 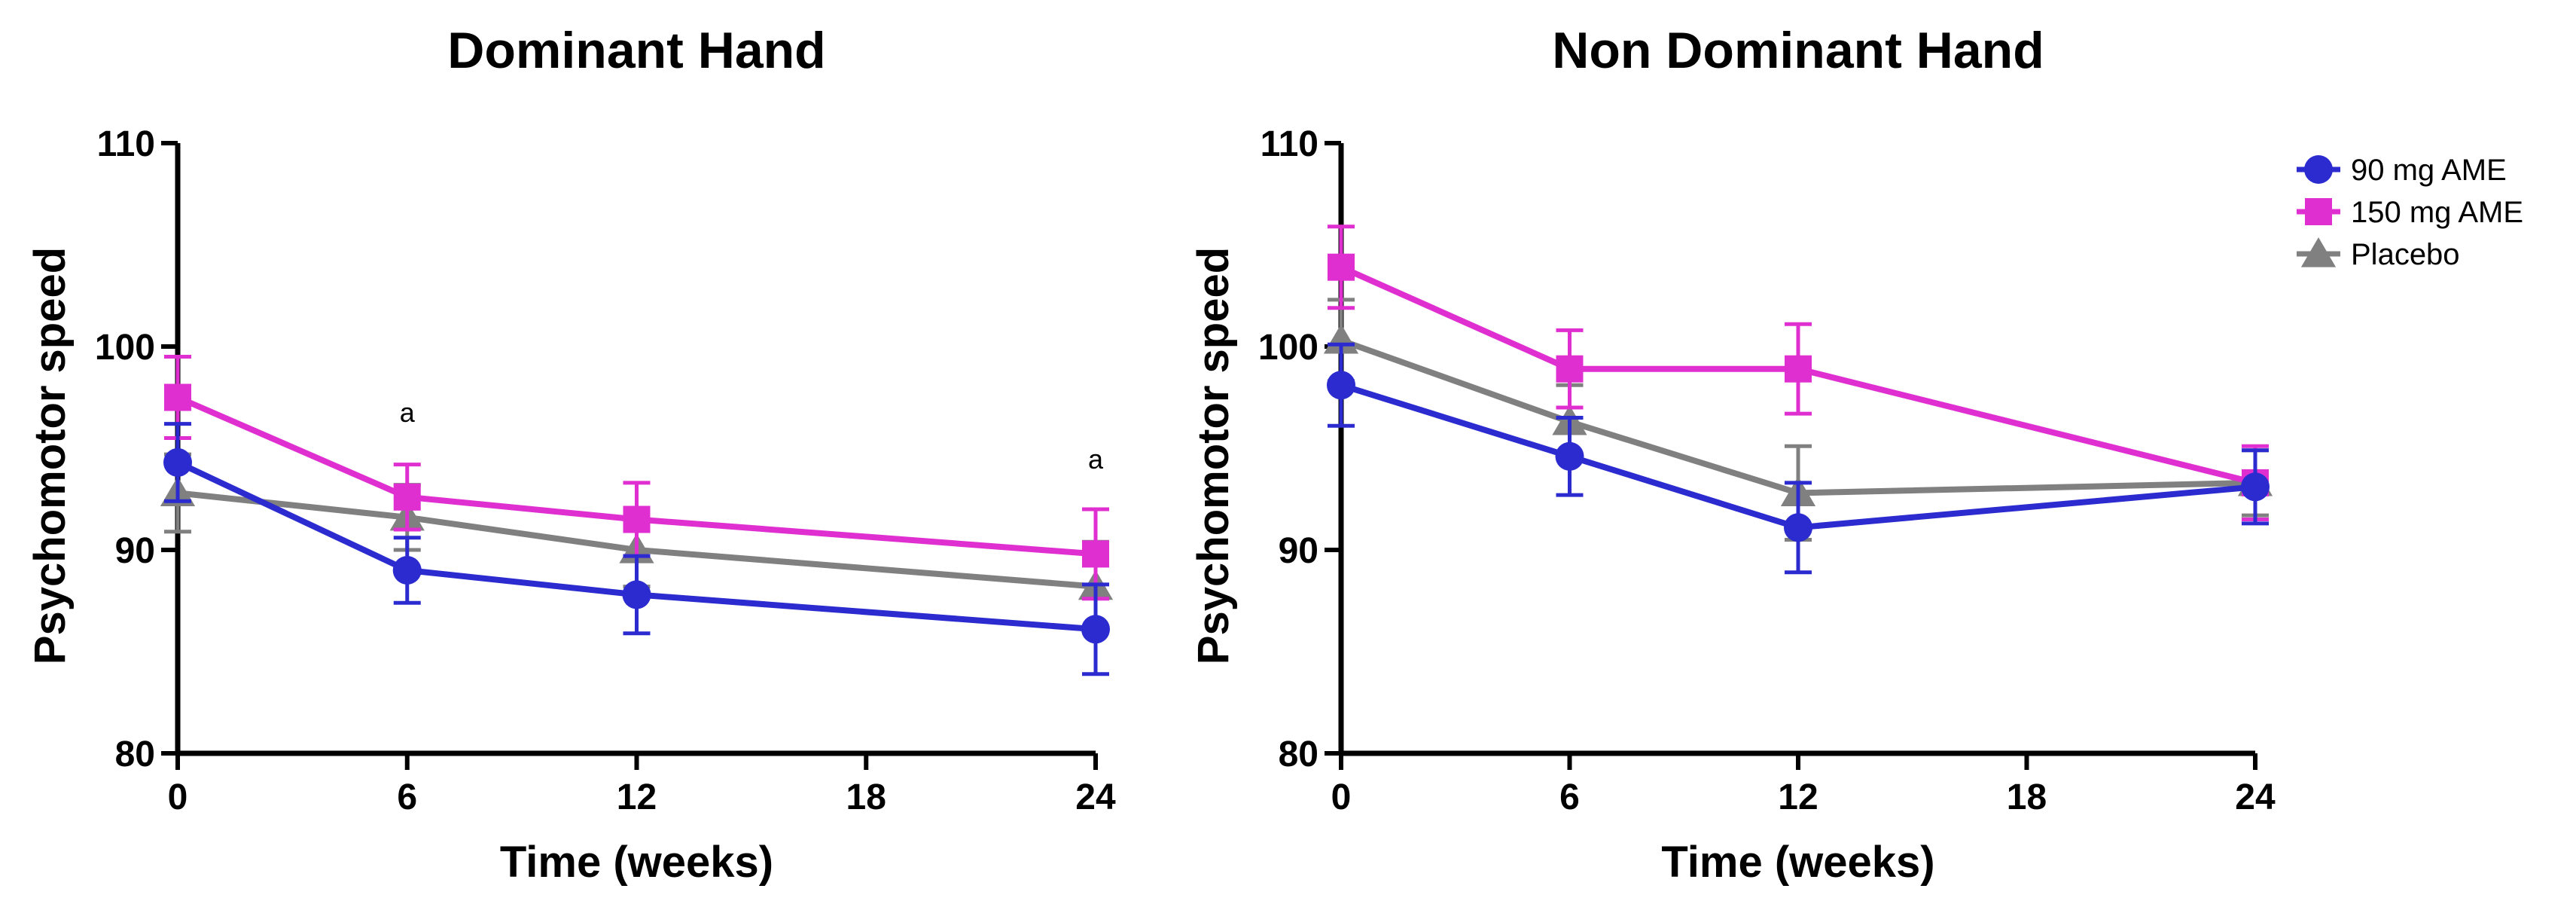 What do you see at coordinates (2429, 170) in the screenshot?
I see `legend-label: 90 mg AME` at bounding box center [2429, 170].